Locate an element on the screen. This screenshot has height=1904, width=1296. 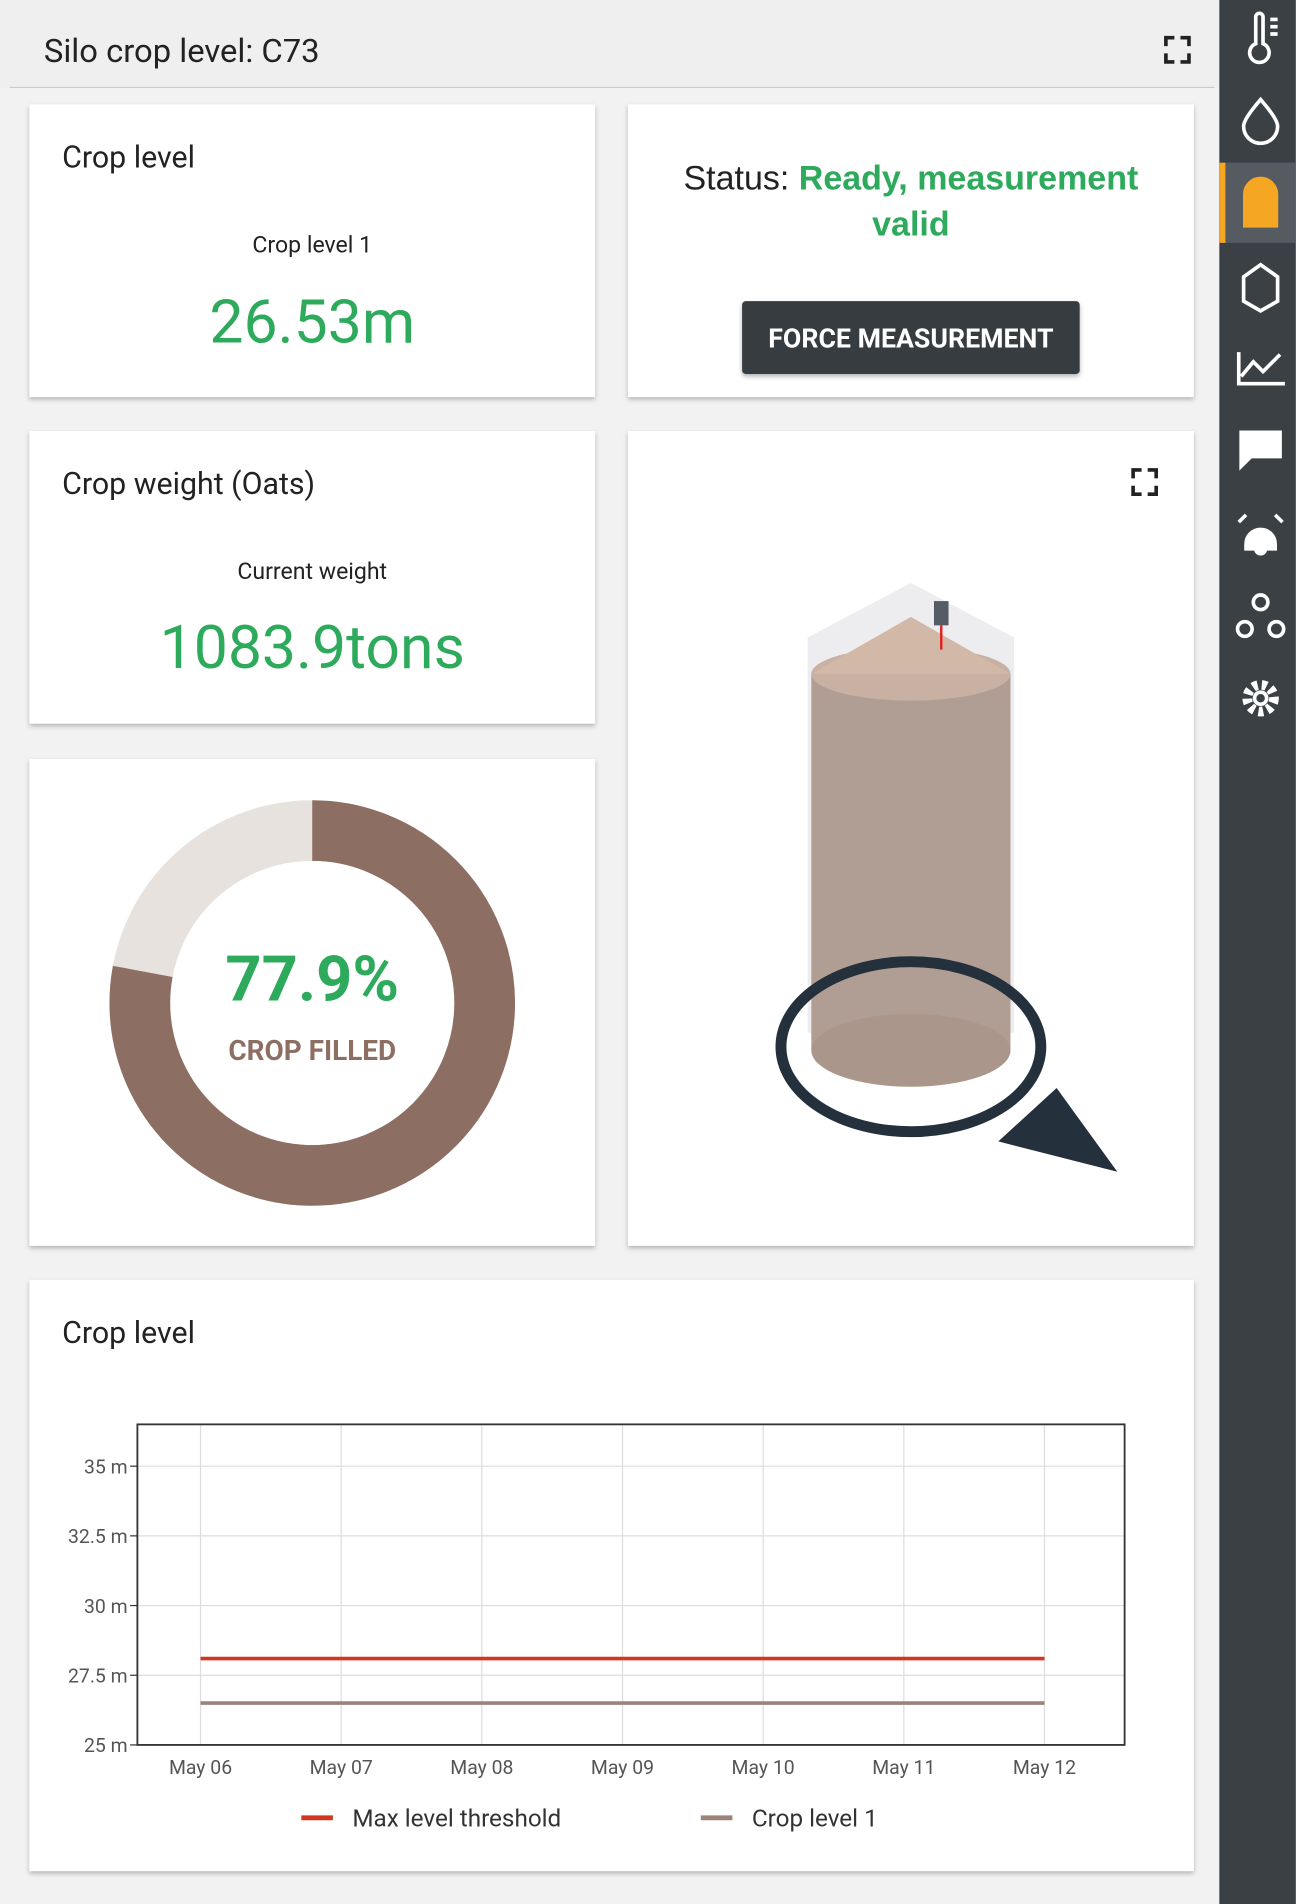
x-tick-label: May 06 is located at coordinates (200, 1767).